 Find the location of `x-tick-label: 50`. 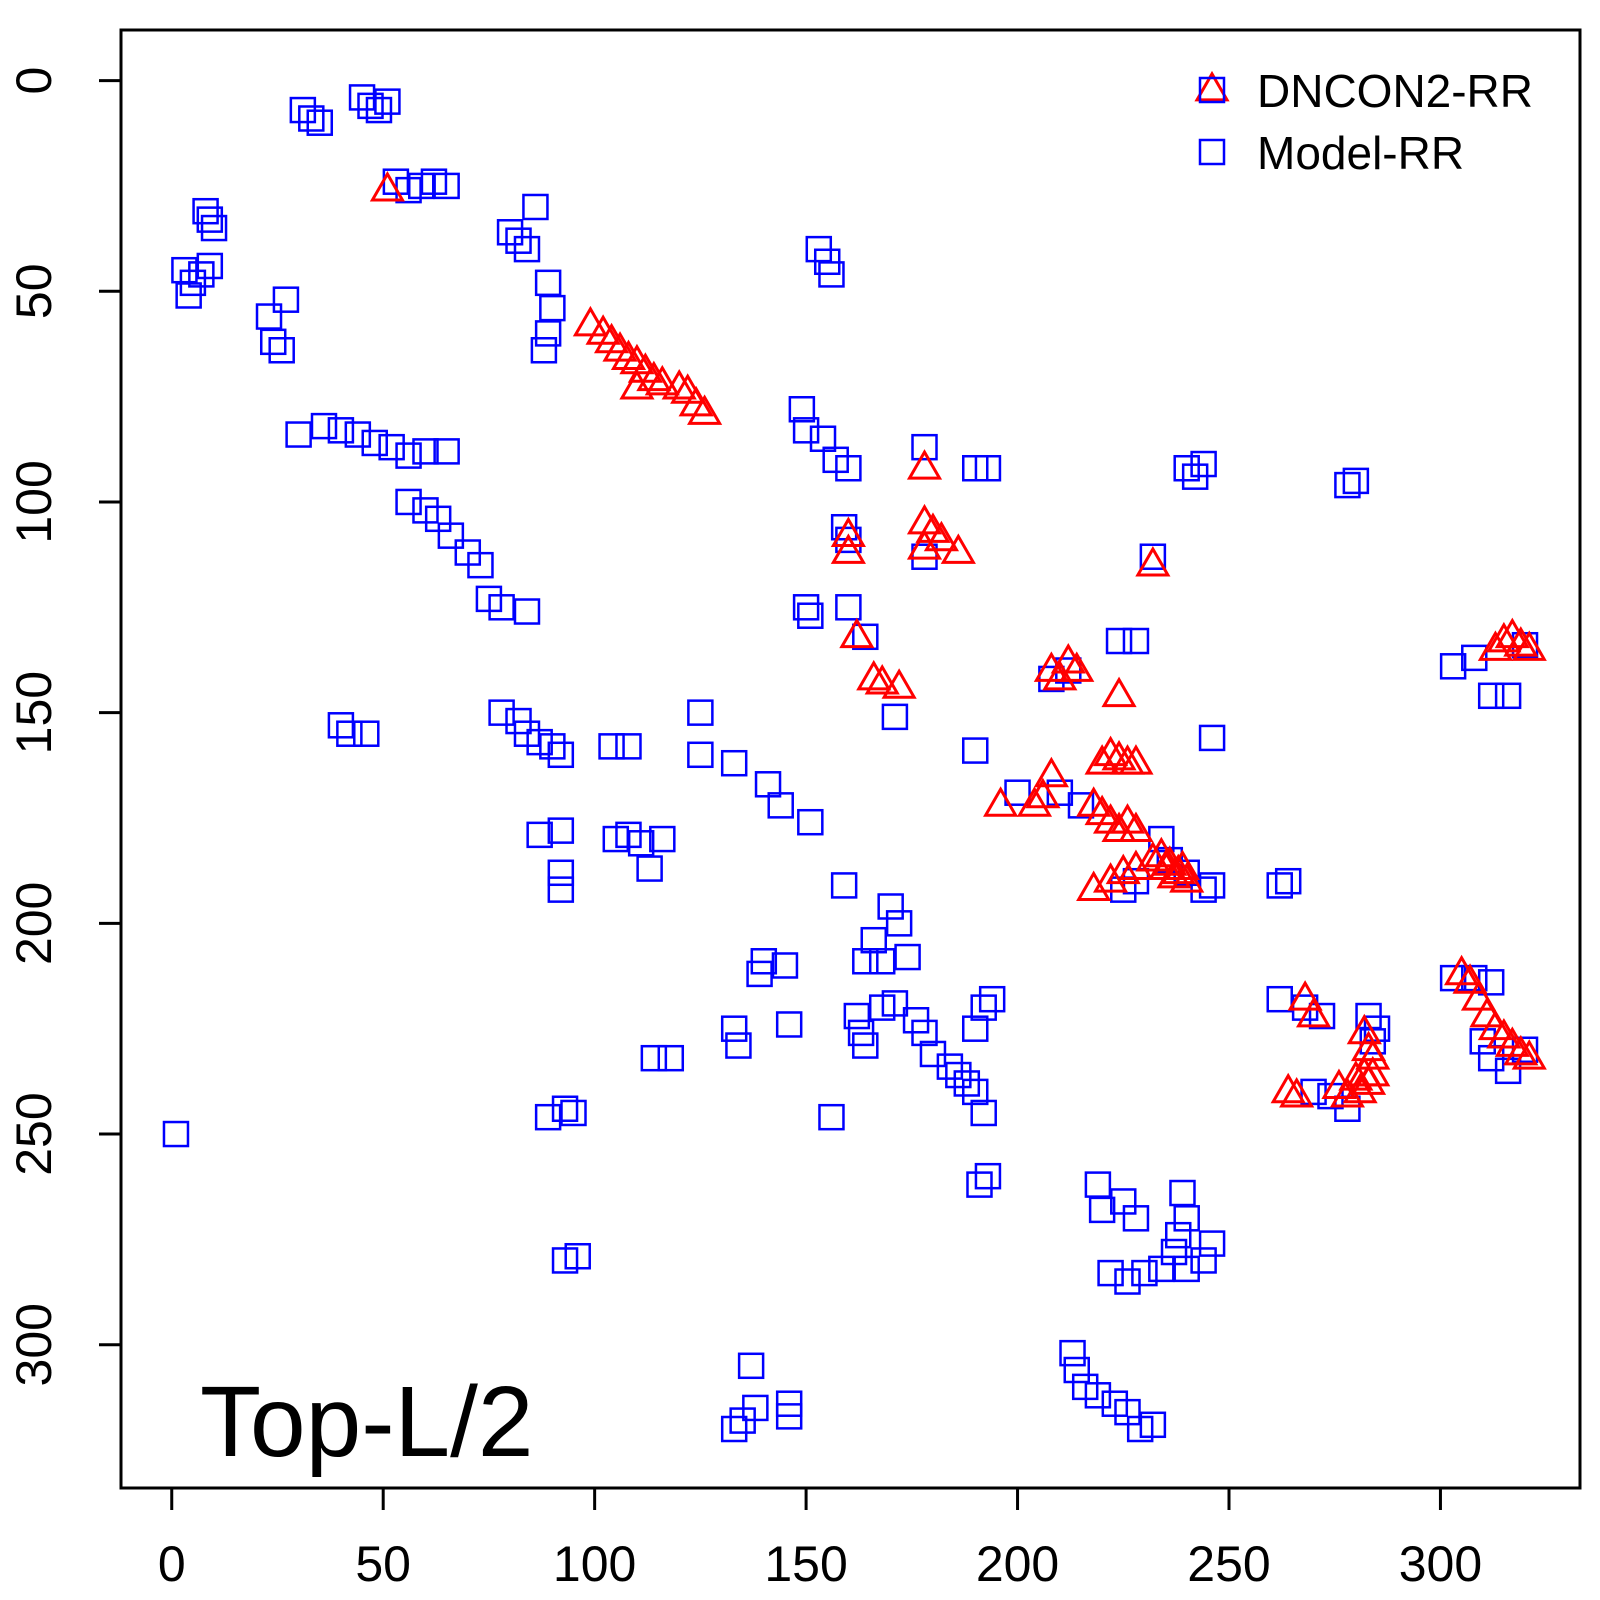

x-tick-label: 50 is located at coordinates (383, 1564).